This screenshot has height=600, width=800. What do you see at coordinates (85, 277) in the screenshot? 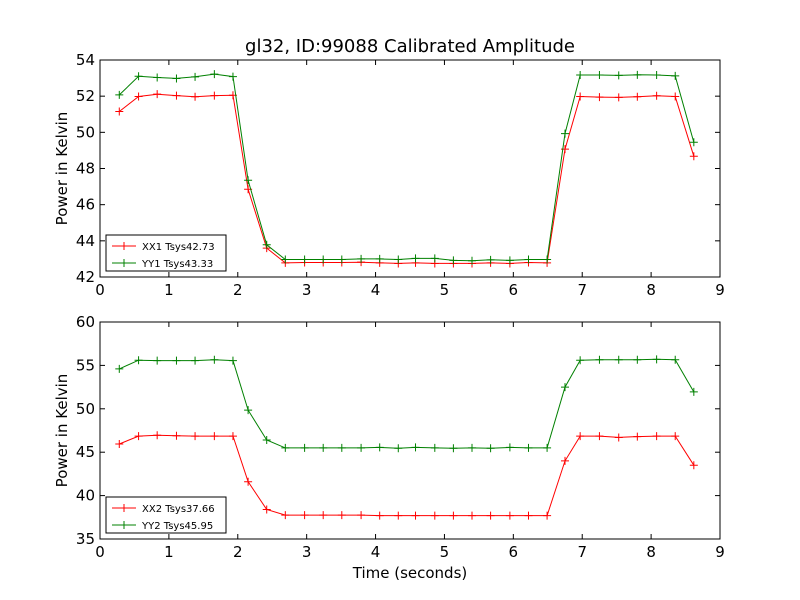
I see `y-tick-label: 42` at bounding box center [85, 277].